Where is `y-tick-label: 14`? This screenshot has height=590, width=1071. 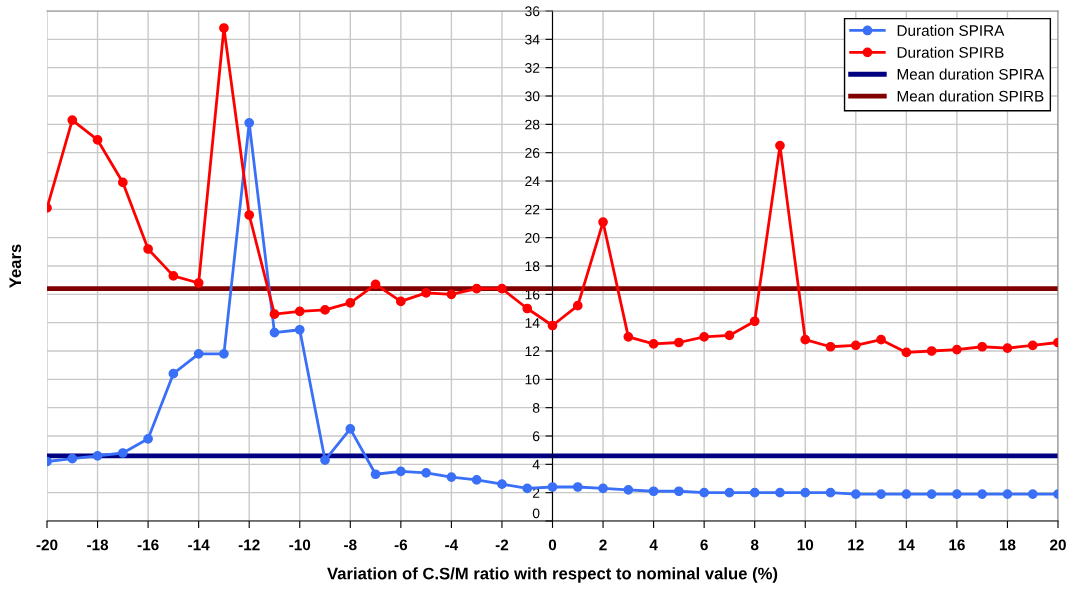 y-tick-label: 14 is located at coordinates (532, 323).